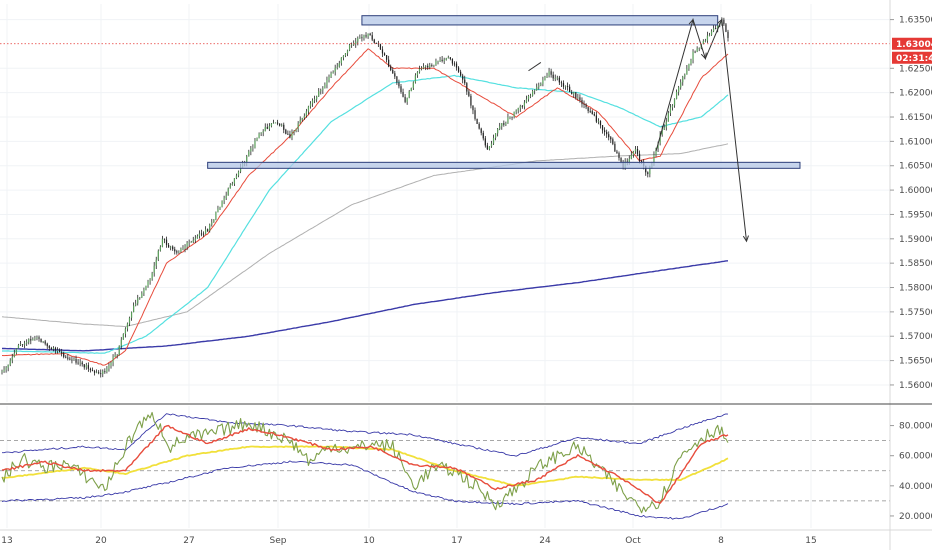 This screenshot has height=550, width=932. I want to click on price-tick-label: 1.59500, so click(915, 215).